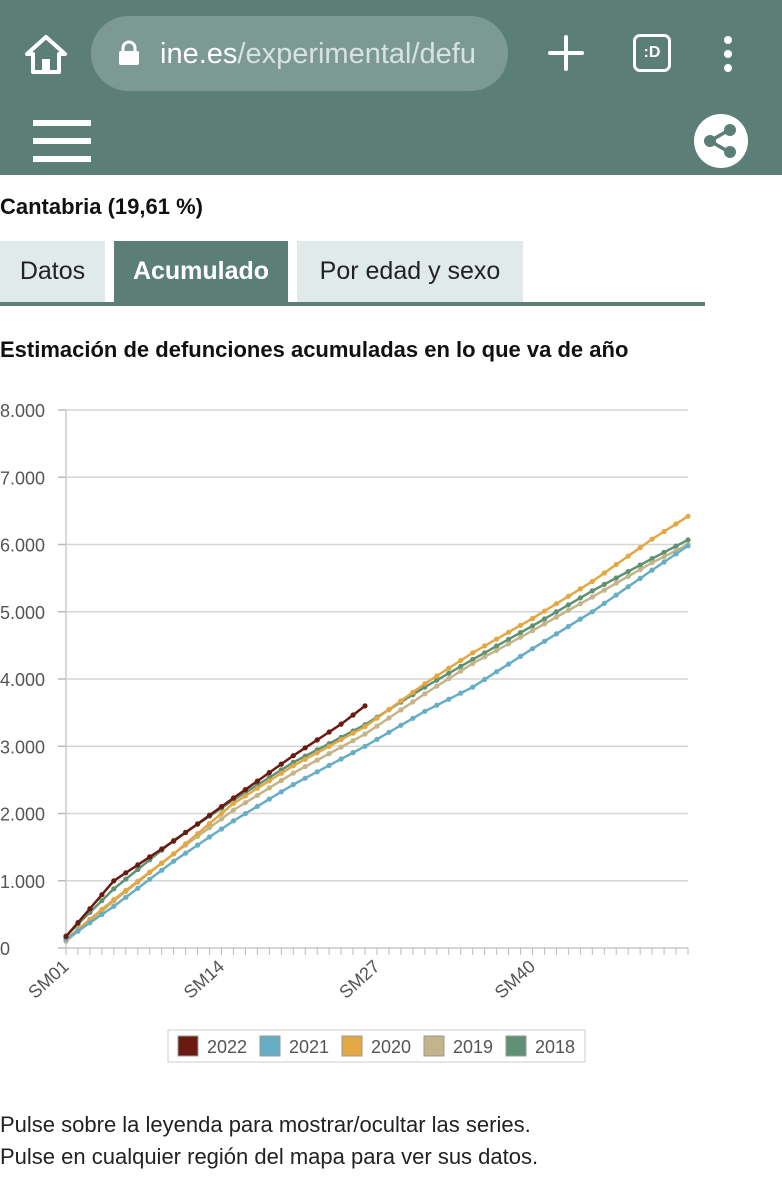 The width and height of the screenshot is (782, 1200). I want to click on address-bar, so click(299, 53).